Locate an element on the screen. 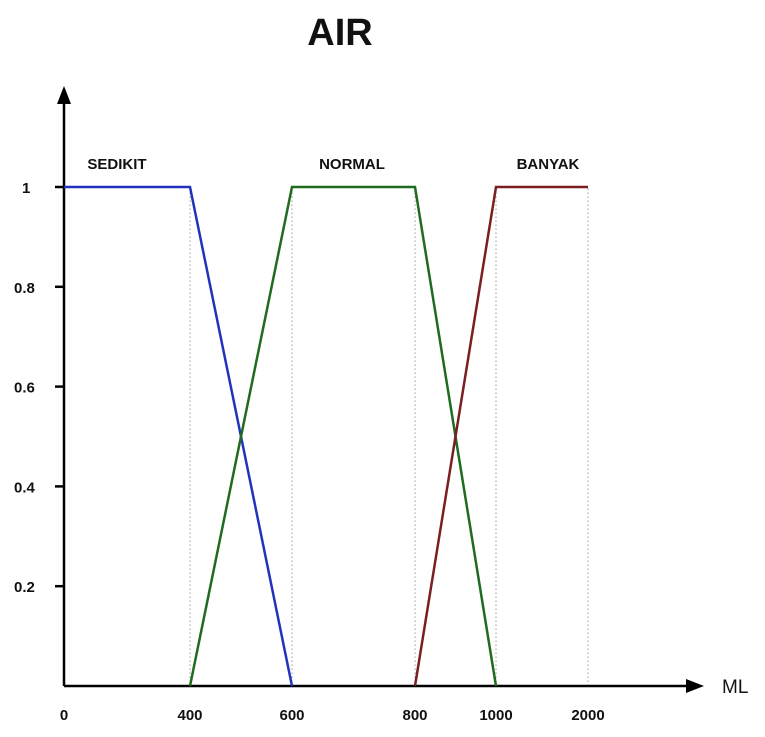 The height and width of the screenshot is (737, 765). x-tick-label: 0 is located at coordinates (64, 715).